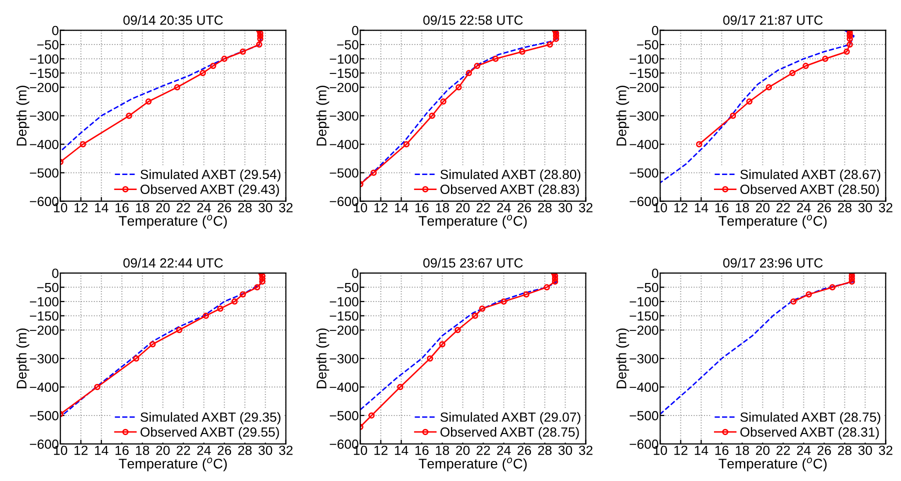 The width and height of the screenshot is (901, 481). Describe the element at coordinates (473, 20) in the screenshot. I see `chart-title: 09/15 22:58 UTC` at that location.